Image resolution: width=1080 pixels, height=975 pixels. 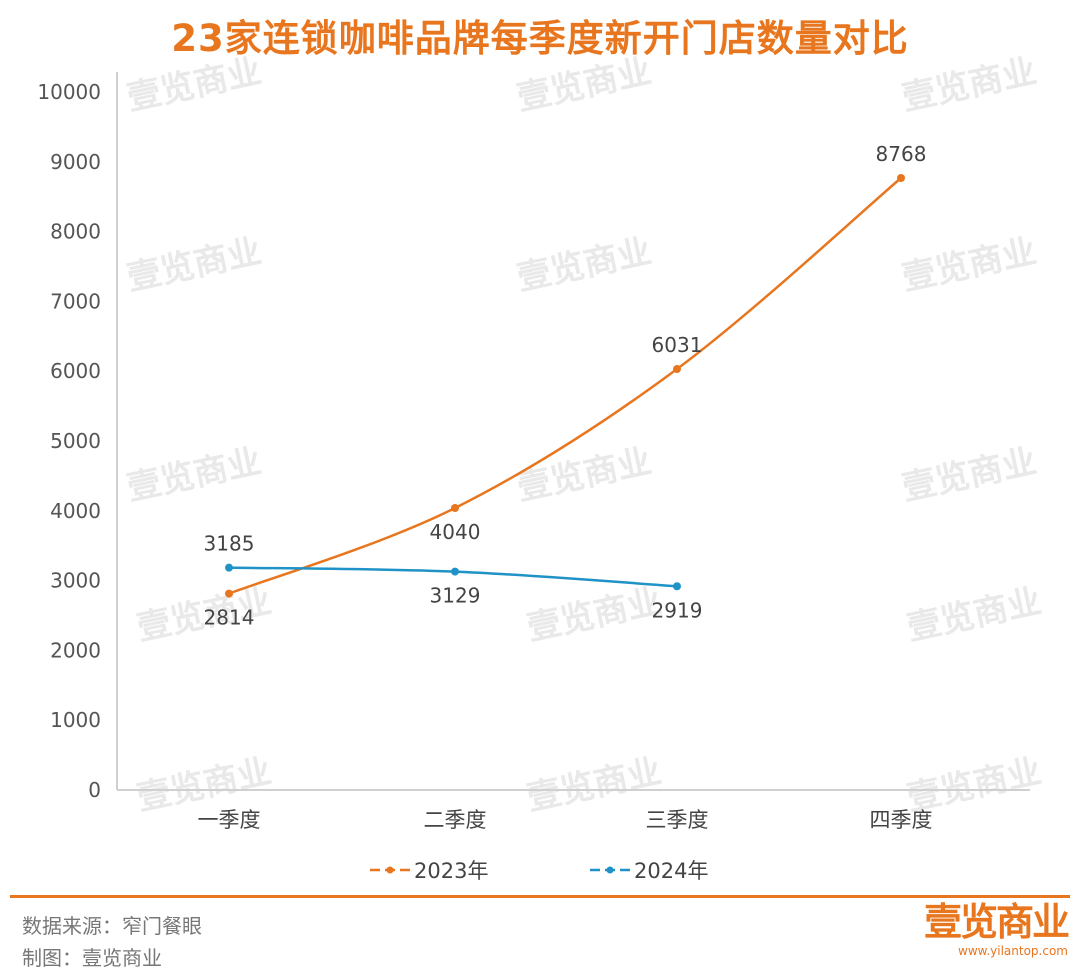 I want to click on data-label: 4040, so click(x=455, y=532).